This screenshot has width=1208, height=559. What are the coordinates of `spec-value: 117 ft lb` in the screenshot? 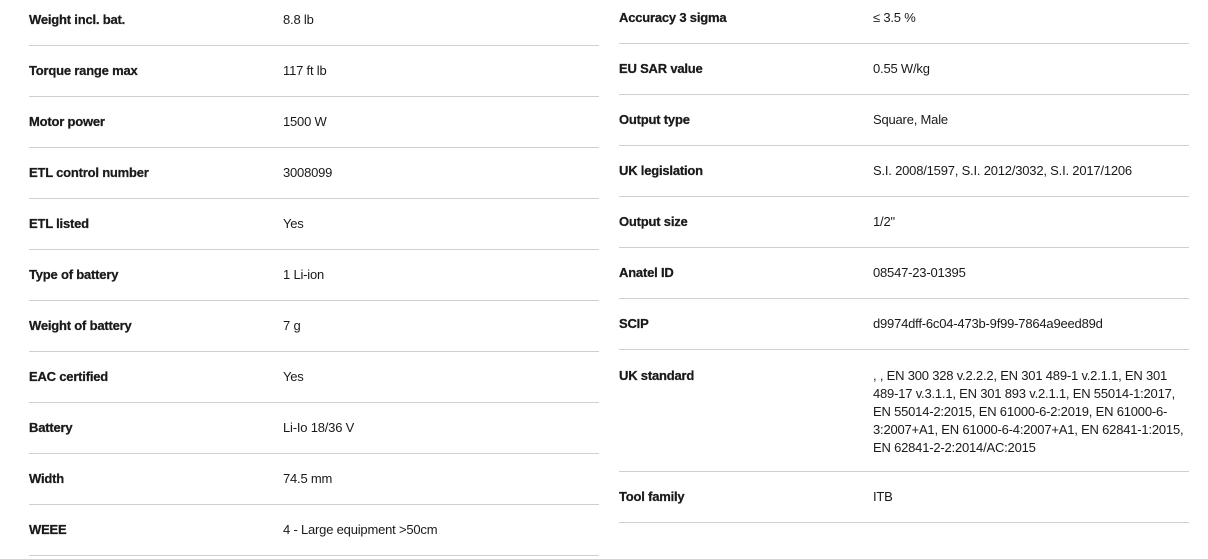 It's located at (305, 70).